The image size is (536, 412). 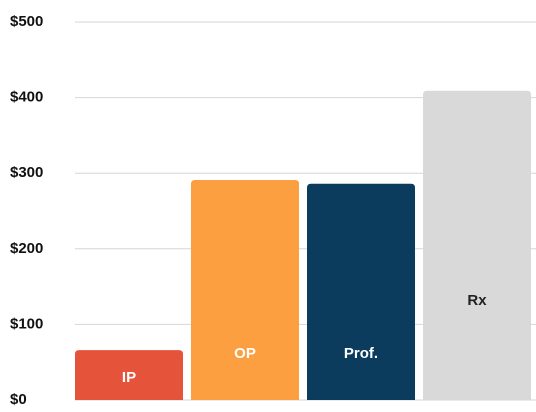 What do you see at coordinates (26, 323) in the screenshot?
I see `y-tick-label: $100` at bounding box center [26, 323].